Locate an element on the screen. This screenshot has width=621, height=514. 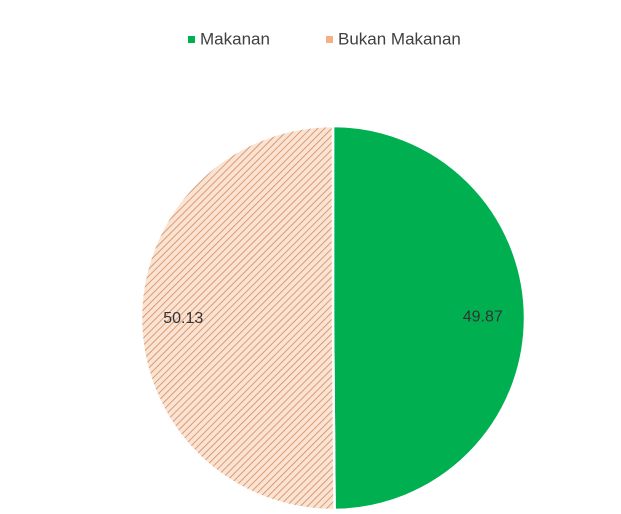
legend-label: Makanan is located at coordinates (235, 38).